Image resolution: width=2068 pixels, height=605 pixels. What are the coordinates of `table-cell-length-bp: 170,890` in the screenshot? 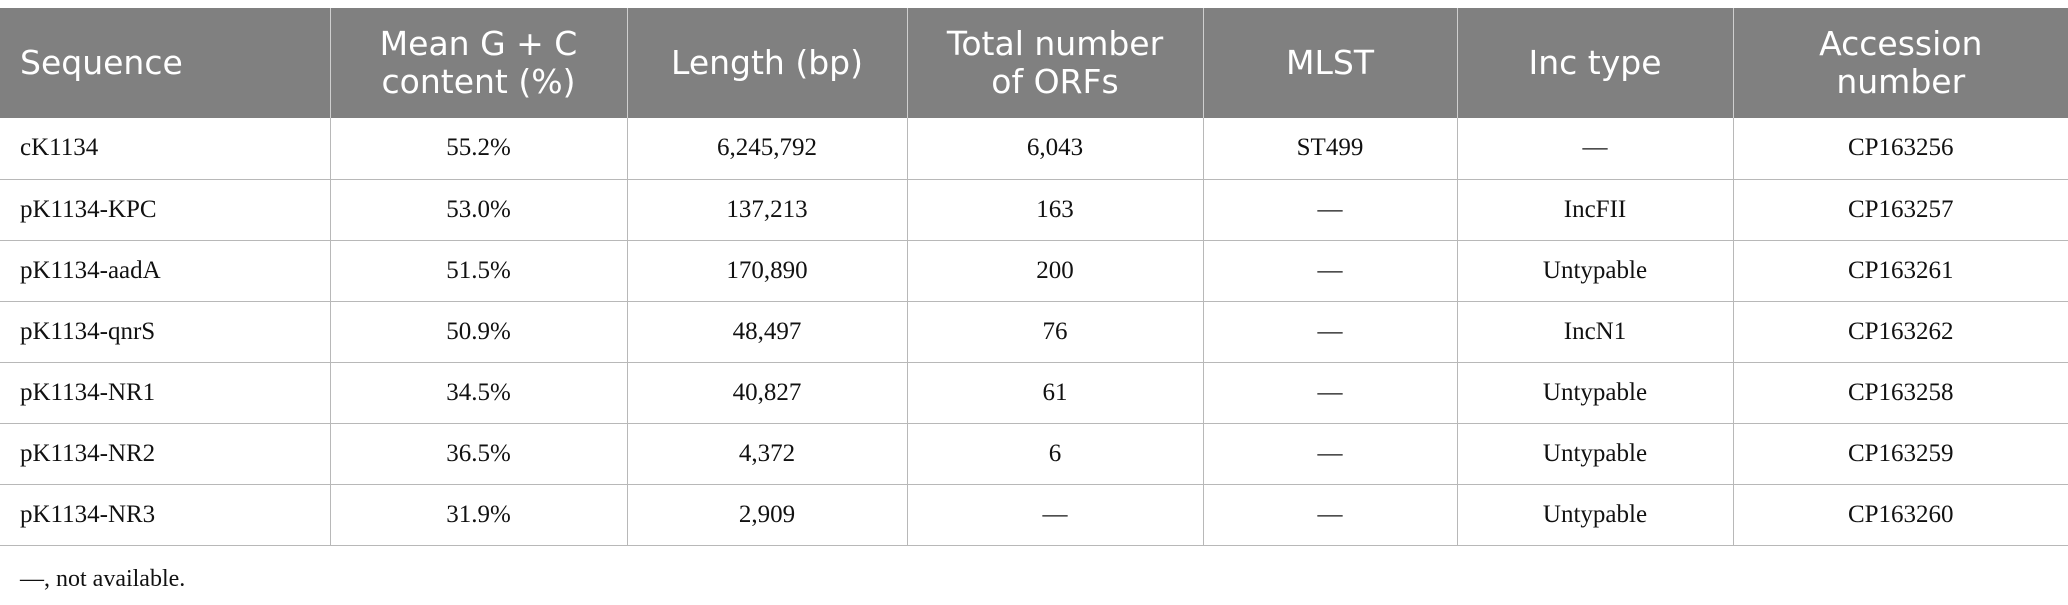 It's located at (766, 271).